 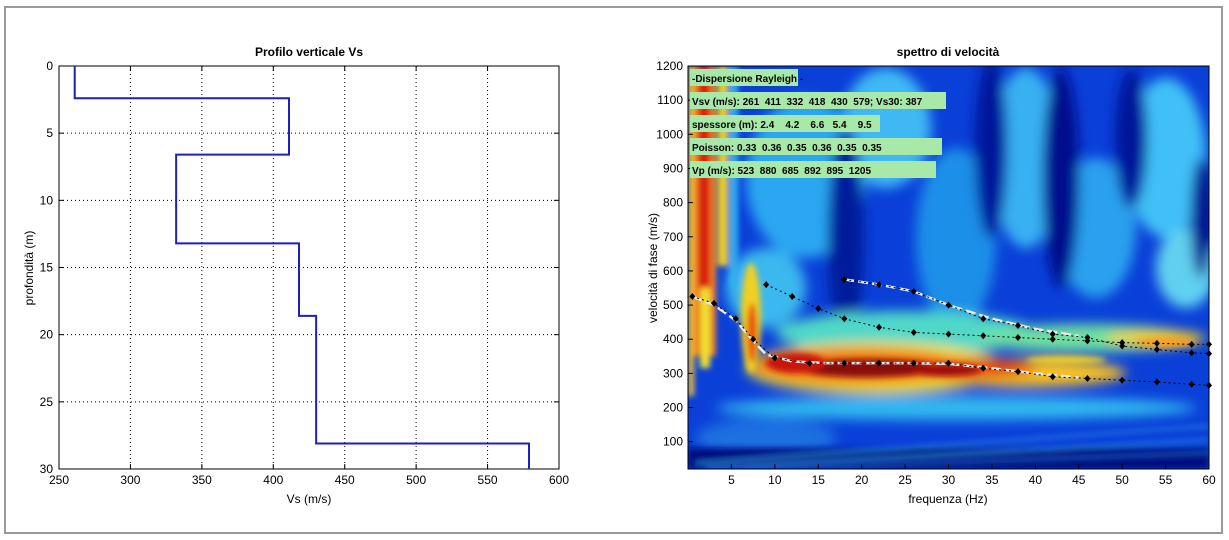 I want to click on y-tick-label: 500, so click(x=673, y=305).